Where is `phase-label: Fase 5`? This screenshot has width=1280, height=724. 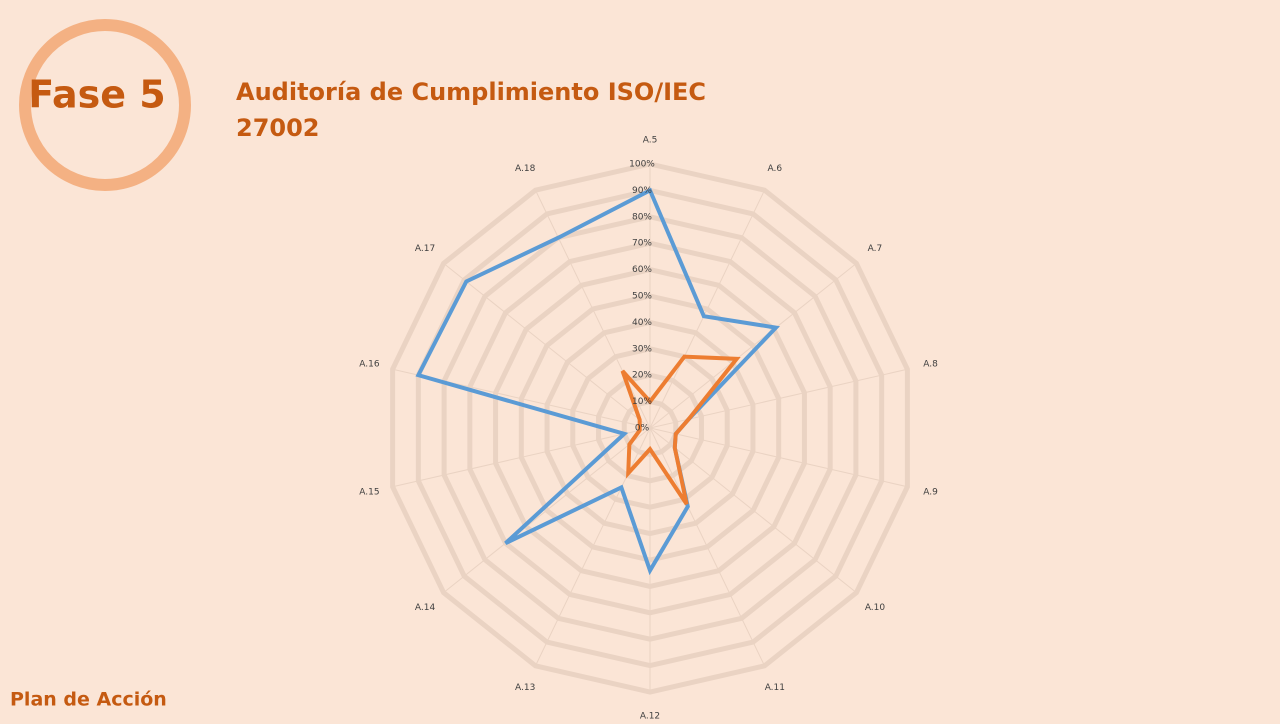
phase-label: Fase 5 is located at coordinates (96, 95).